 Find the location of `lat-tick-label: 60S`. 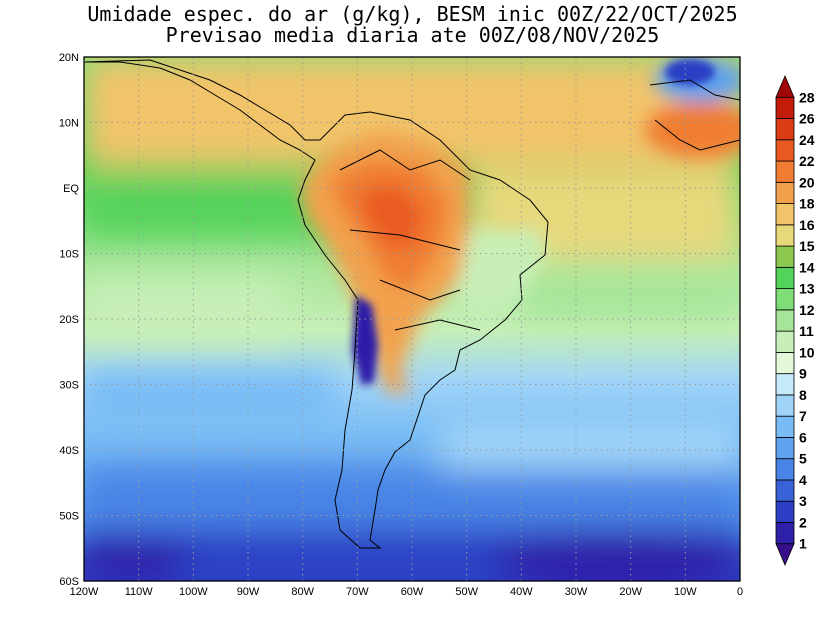

lat-tick-label: 60S is located at coordinates (69, 582).